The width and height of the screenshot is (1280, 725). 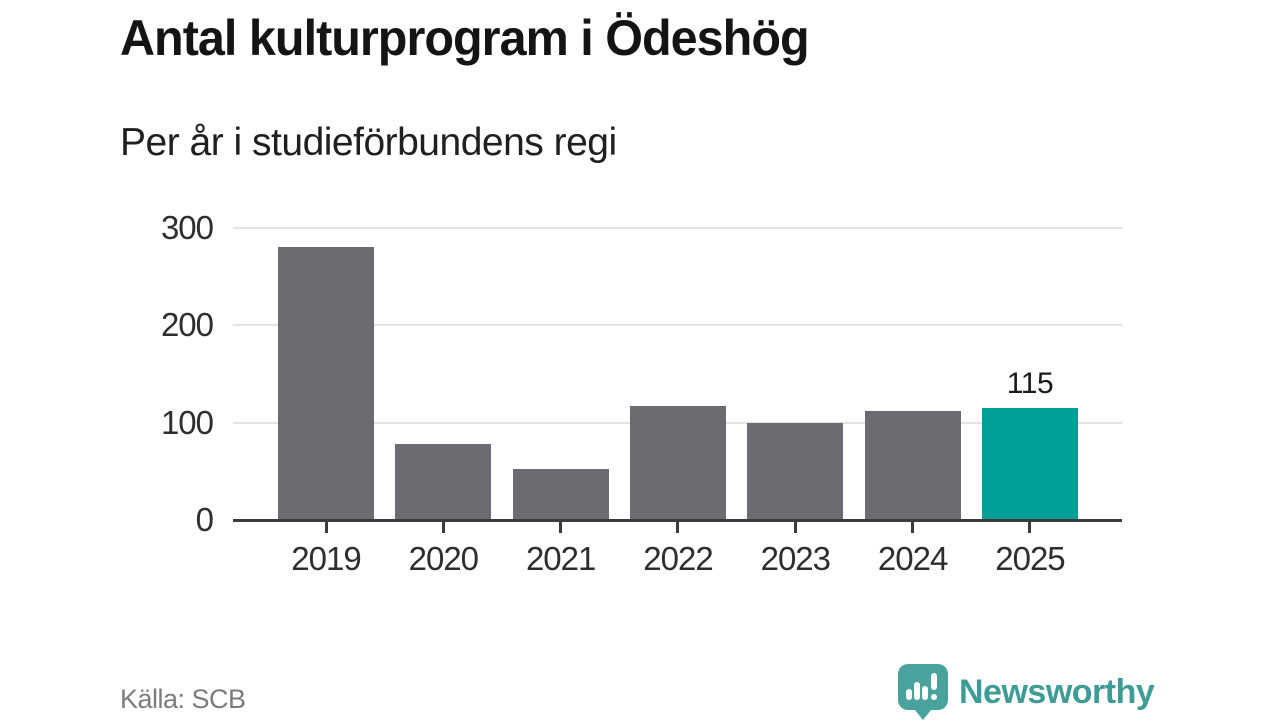 What do you see at coordinates (465, 38) in the screenshot?
I see `chart-title: Antal kulturprogram i Ödeshög` at bounding box center [465, 38].